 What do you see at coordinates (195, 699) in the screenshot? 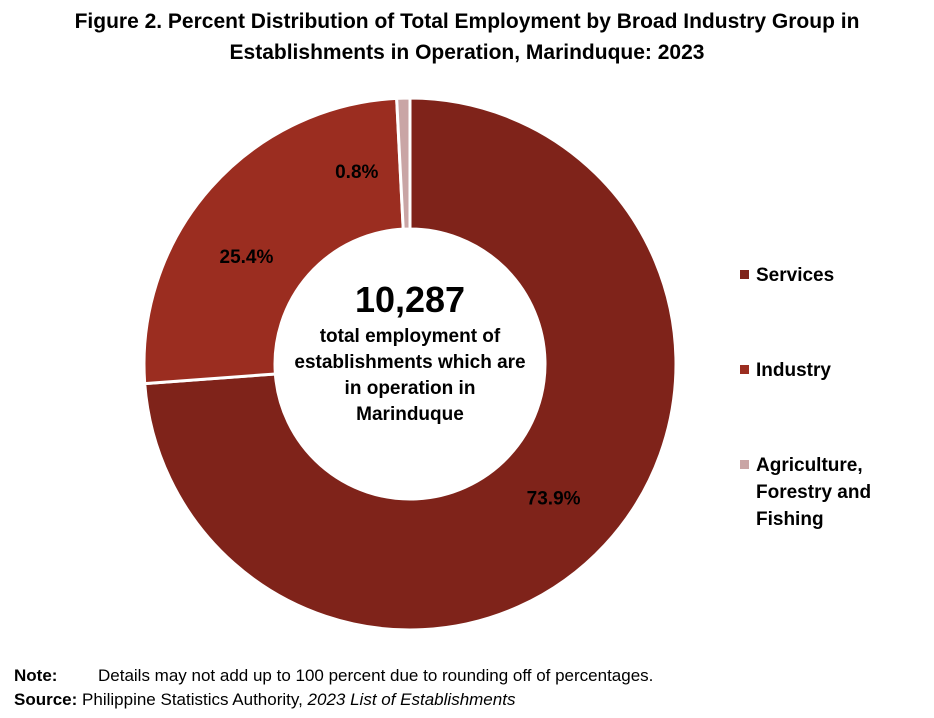
I see `source-text: Philippine Statistics Authority,` at bounding box center [195, 699].